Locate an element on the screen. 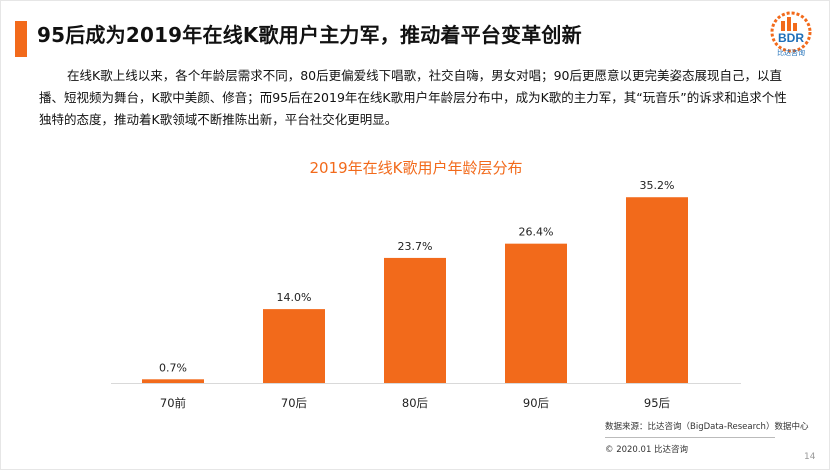  category-label-4: 95后 is located at coordinates (657, 403).